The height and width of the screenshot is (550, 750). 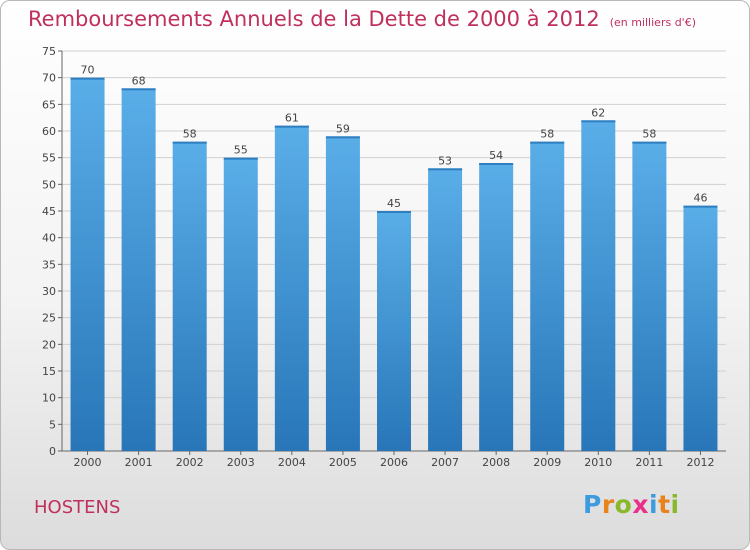 What do you see at coordinates (598, 121) in the screenshot?
I see `bar-cap-2010` at bounding box center [598, 121].